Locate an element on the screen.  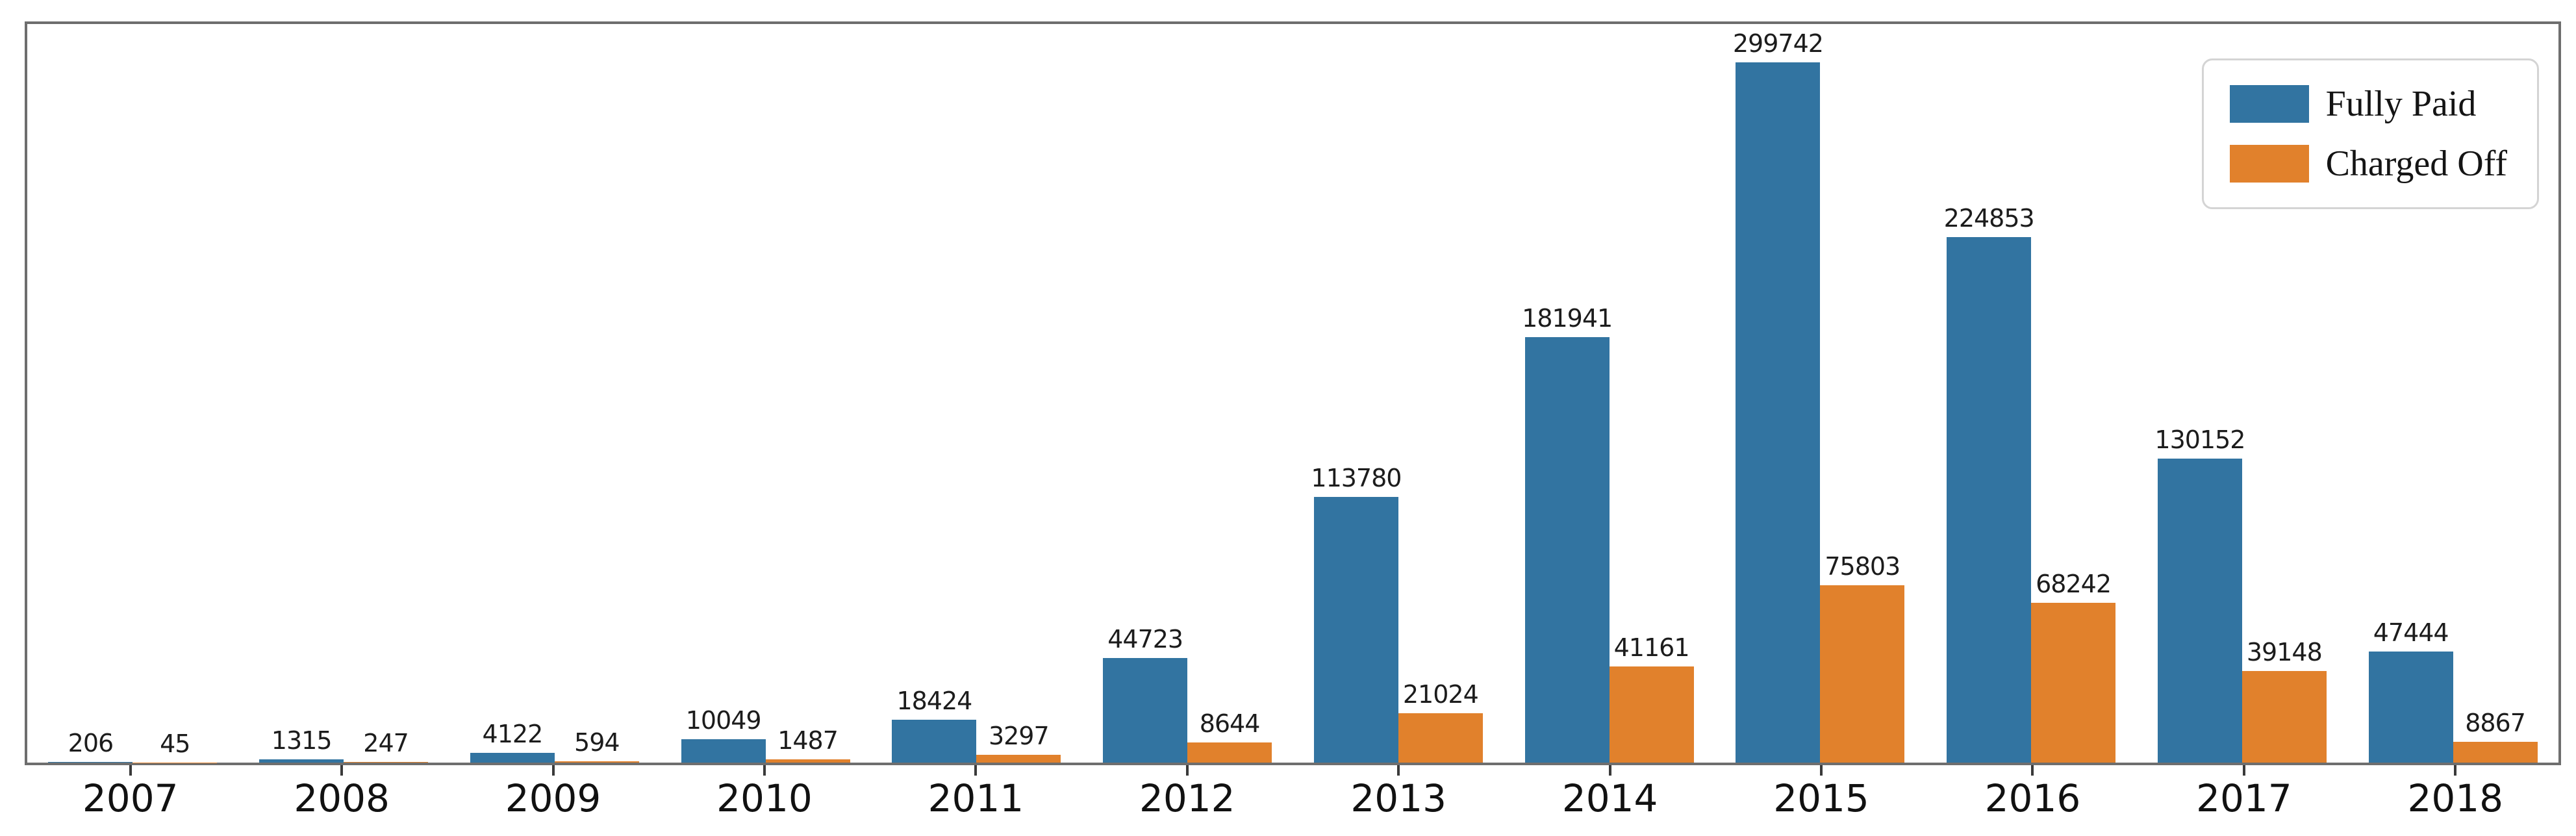
bar-group: 18424 3297 is located at coordinates (976, 393).